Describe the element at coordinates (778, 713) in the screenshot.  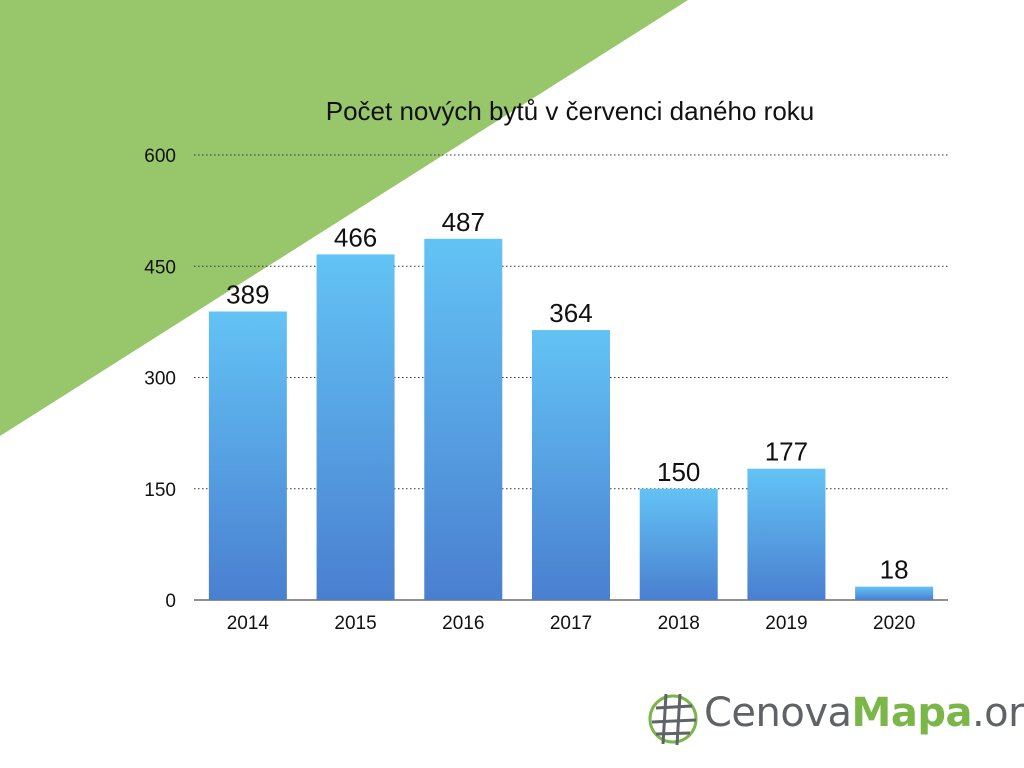
I see `logo-text-cenova: Cenova` at that location.